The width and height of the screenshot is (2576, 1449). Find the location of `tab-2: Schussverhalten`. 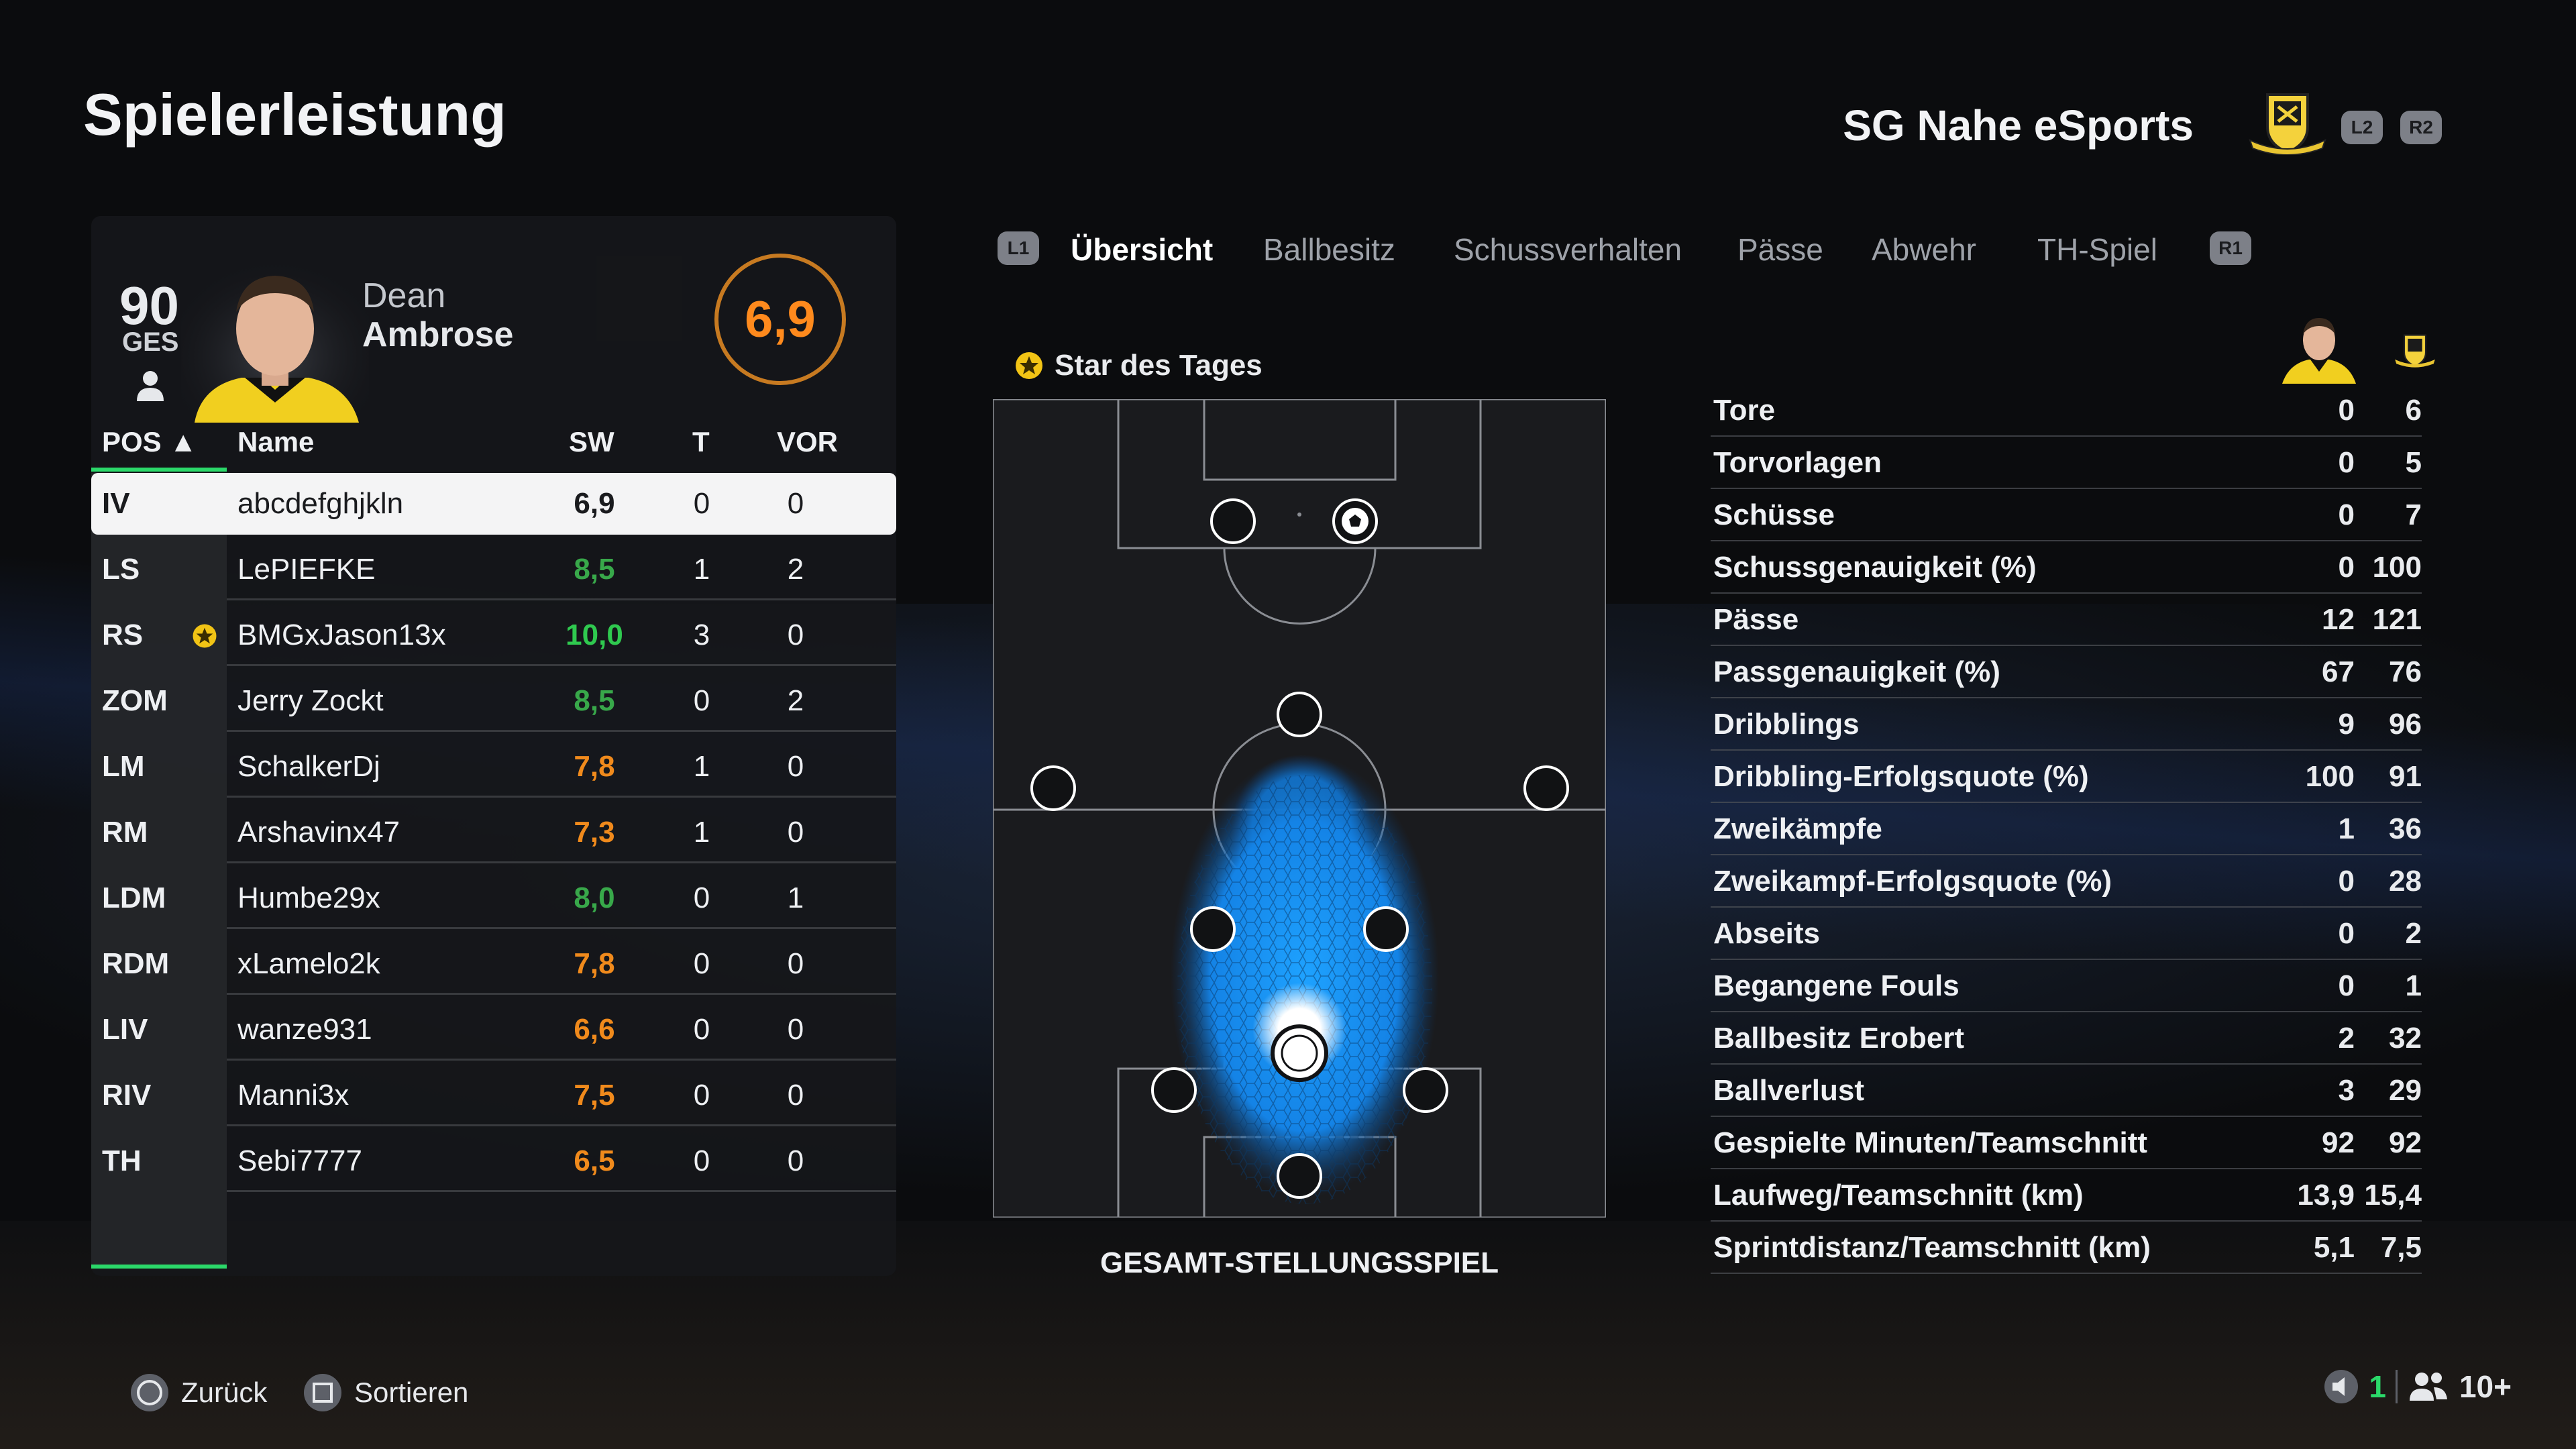

tab-2: Schussverhalten is located at coordinates (1568, 249).